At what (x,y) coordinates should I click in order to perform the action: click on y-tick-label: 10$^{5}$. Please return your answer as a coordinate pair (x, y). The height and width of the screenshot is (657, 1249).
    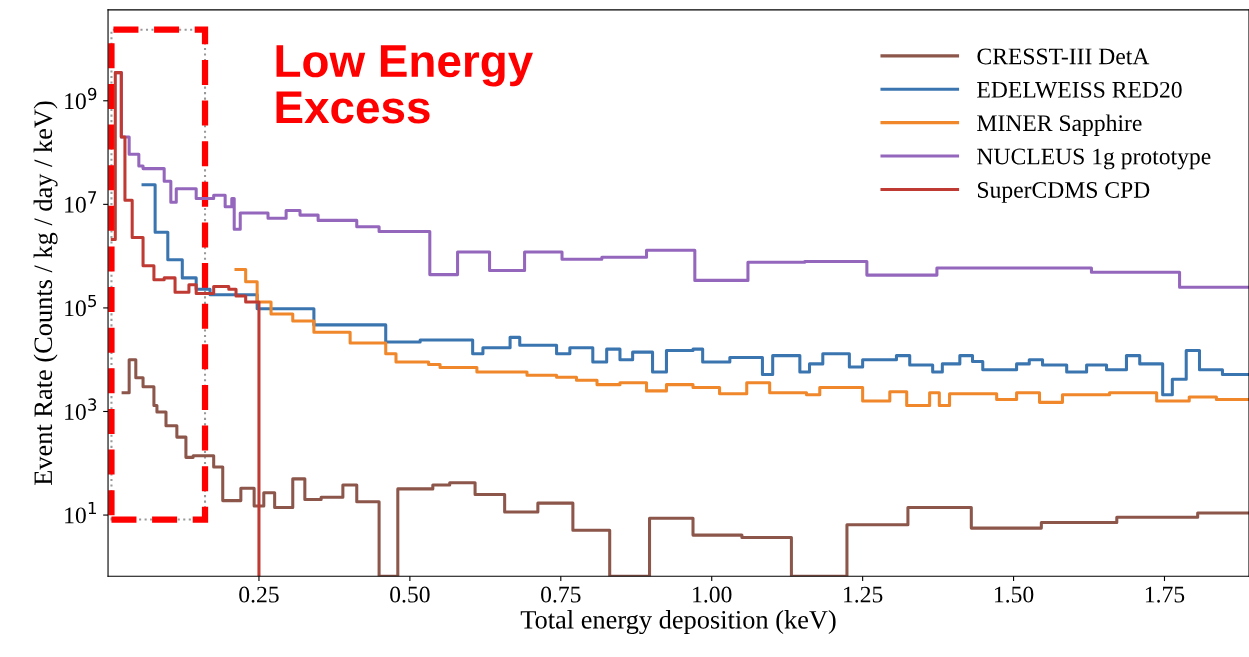
    Looking at the image, I should click on (81, 305).